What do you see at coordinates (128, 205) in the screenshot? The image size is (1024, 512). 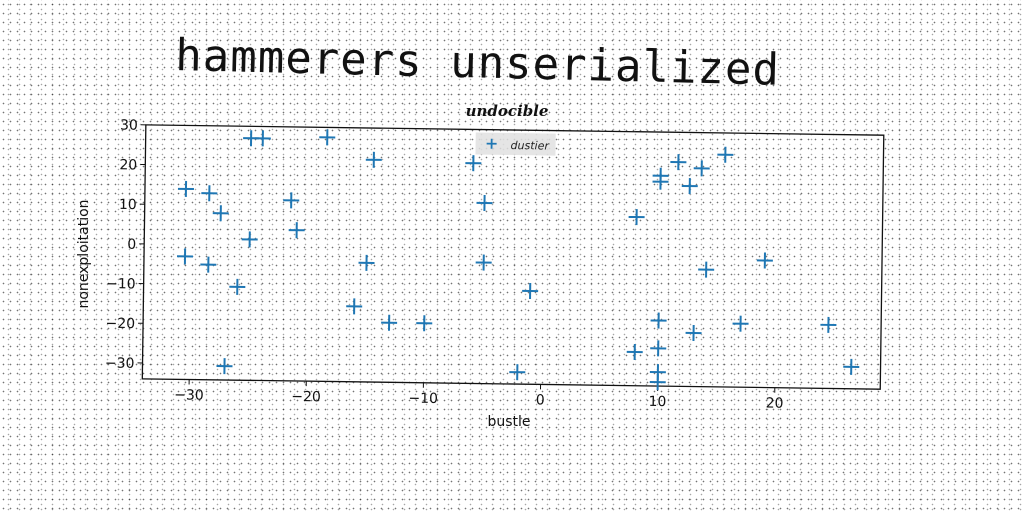 I see `y-tick-label: 10` at bounding box center [128, 205].